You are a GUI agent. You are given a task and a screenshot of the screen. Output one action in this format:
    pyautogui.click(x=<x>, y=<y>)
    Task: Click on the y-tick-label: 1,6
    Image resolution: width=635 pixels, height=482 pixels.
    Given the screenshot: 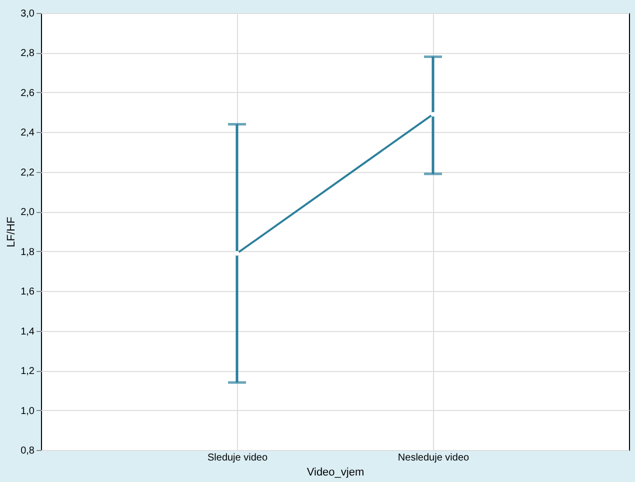 What is the action you would take?
    pyautogui.click(x=27, y=292)
    